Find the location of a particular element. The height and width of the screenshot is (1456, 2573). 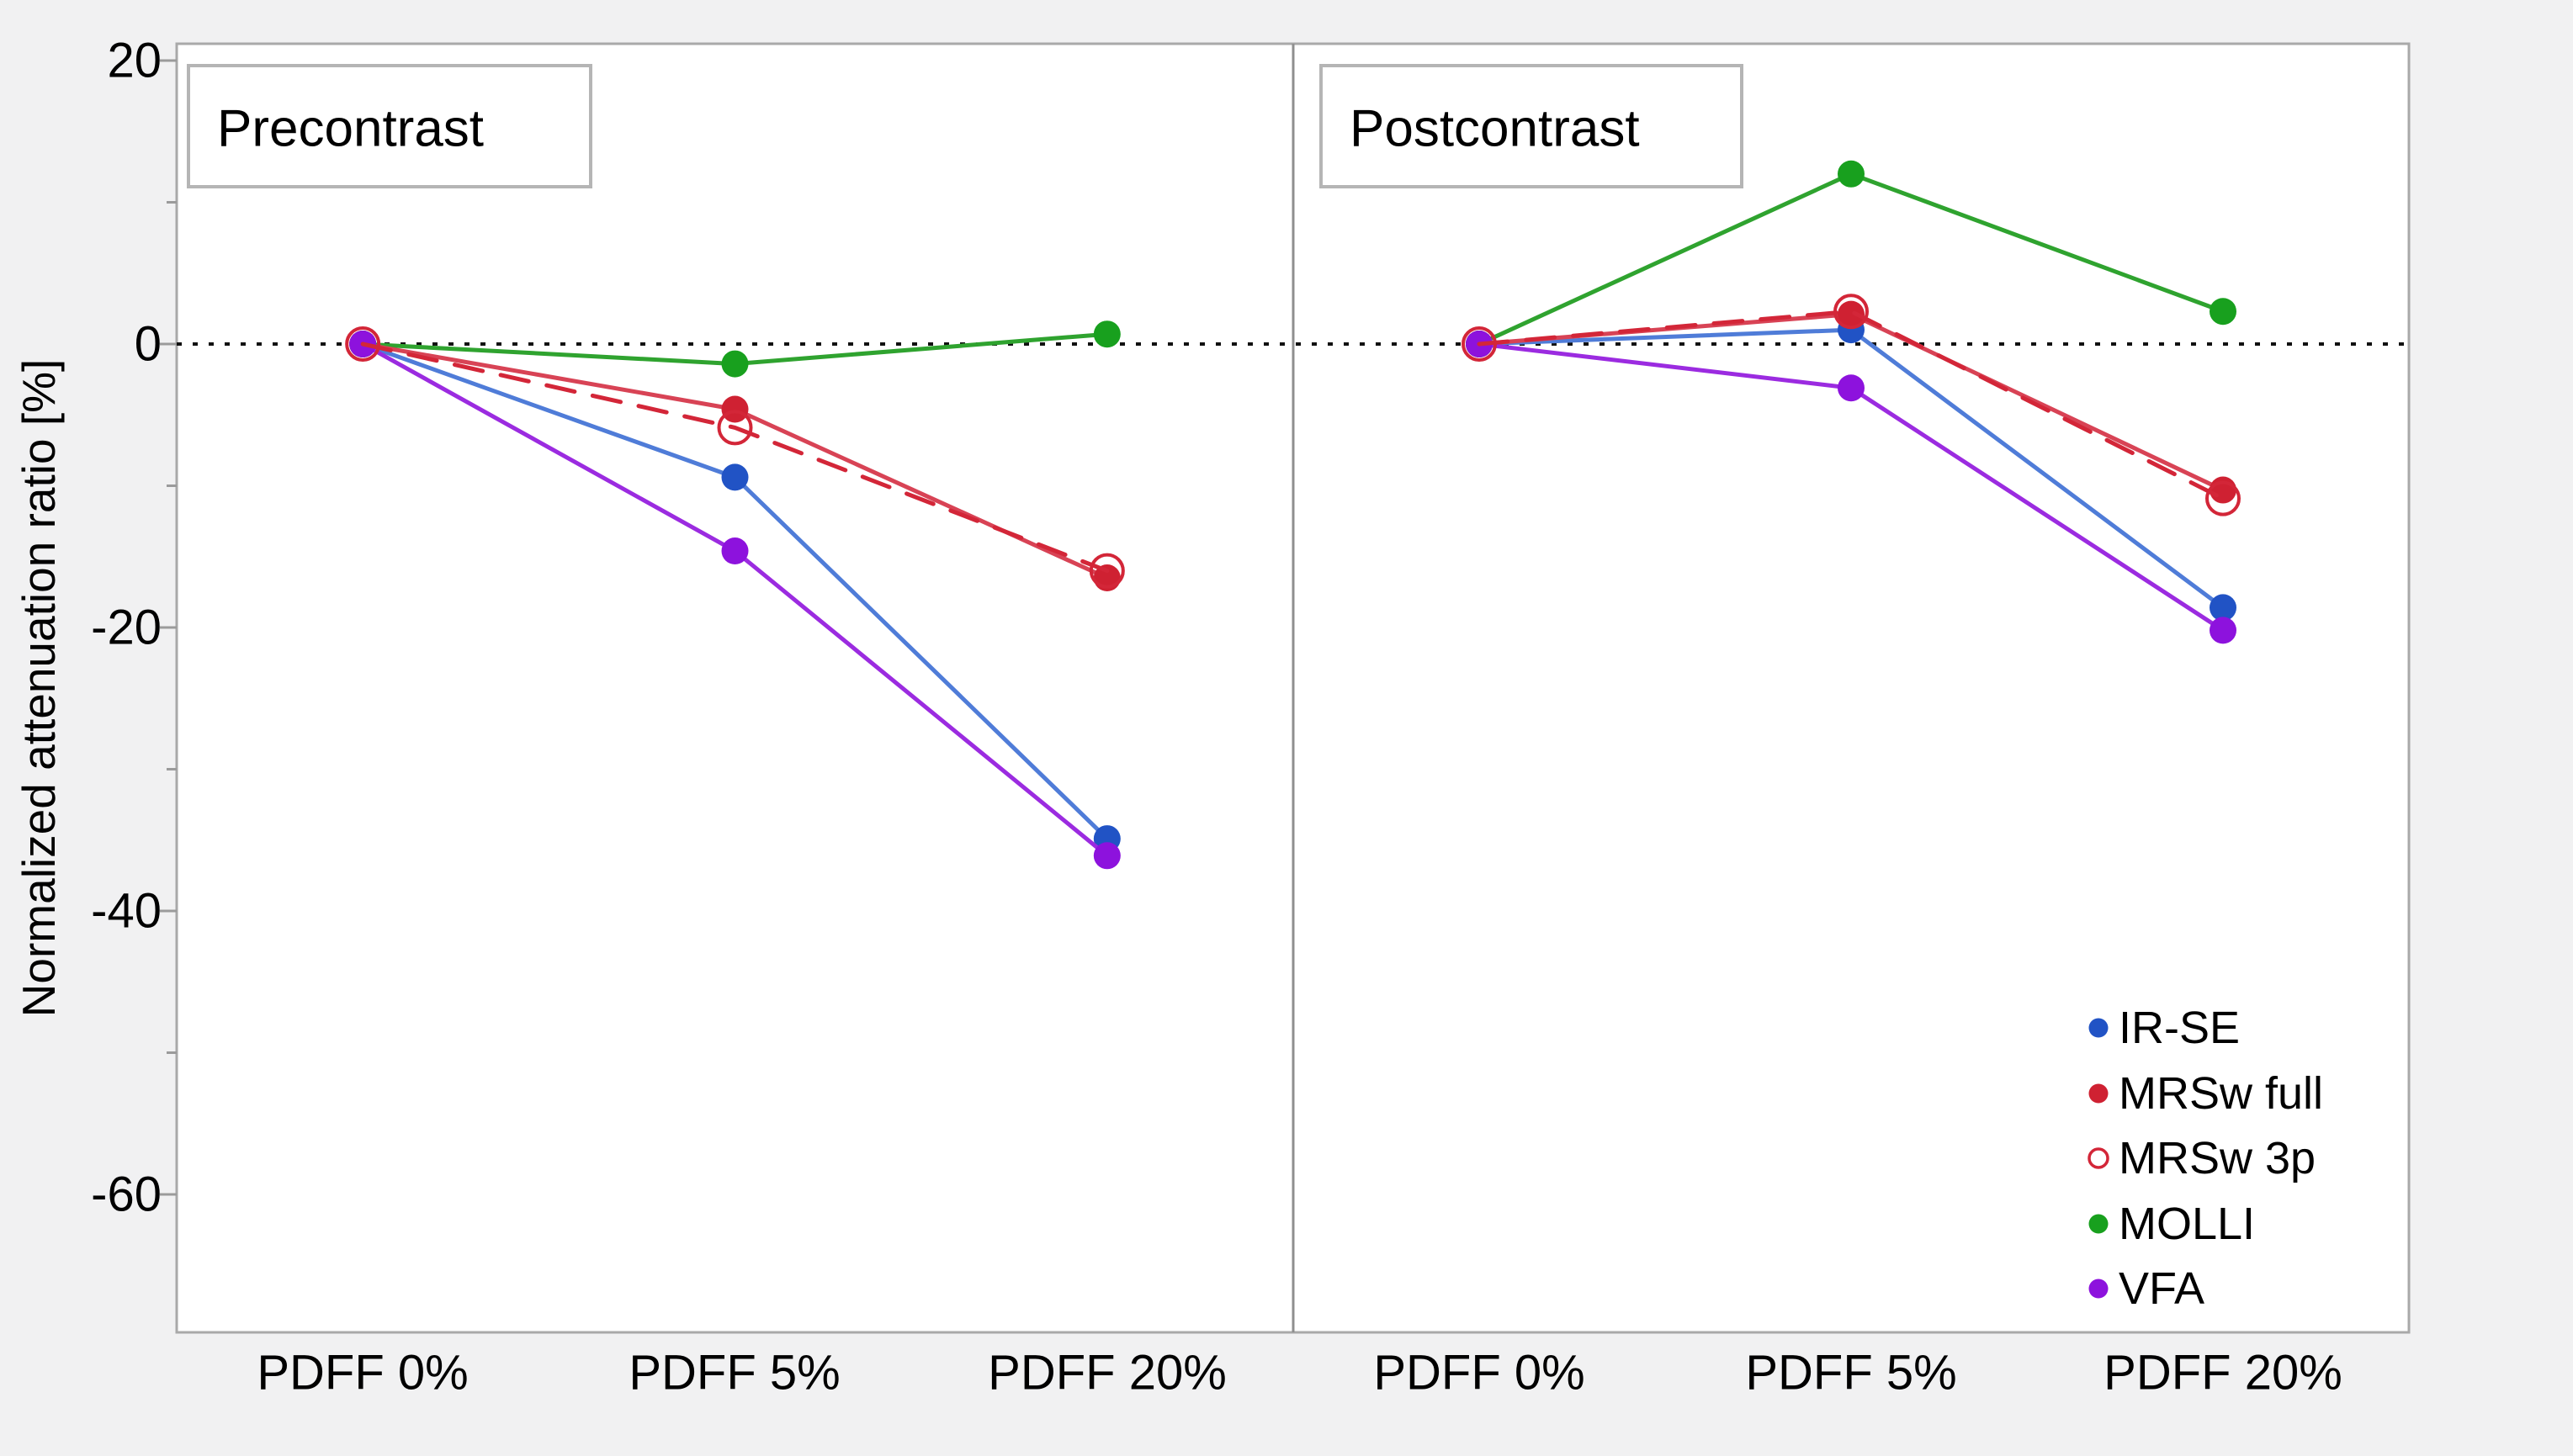

panel-label-box-postcontrast is located at coordinates (1531, 126).